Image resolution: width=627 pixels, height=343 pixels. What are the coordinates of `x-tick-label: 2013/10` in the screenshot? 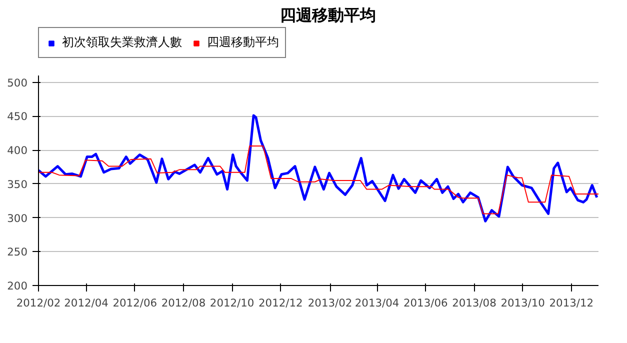 It's located at (523, 303).